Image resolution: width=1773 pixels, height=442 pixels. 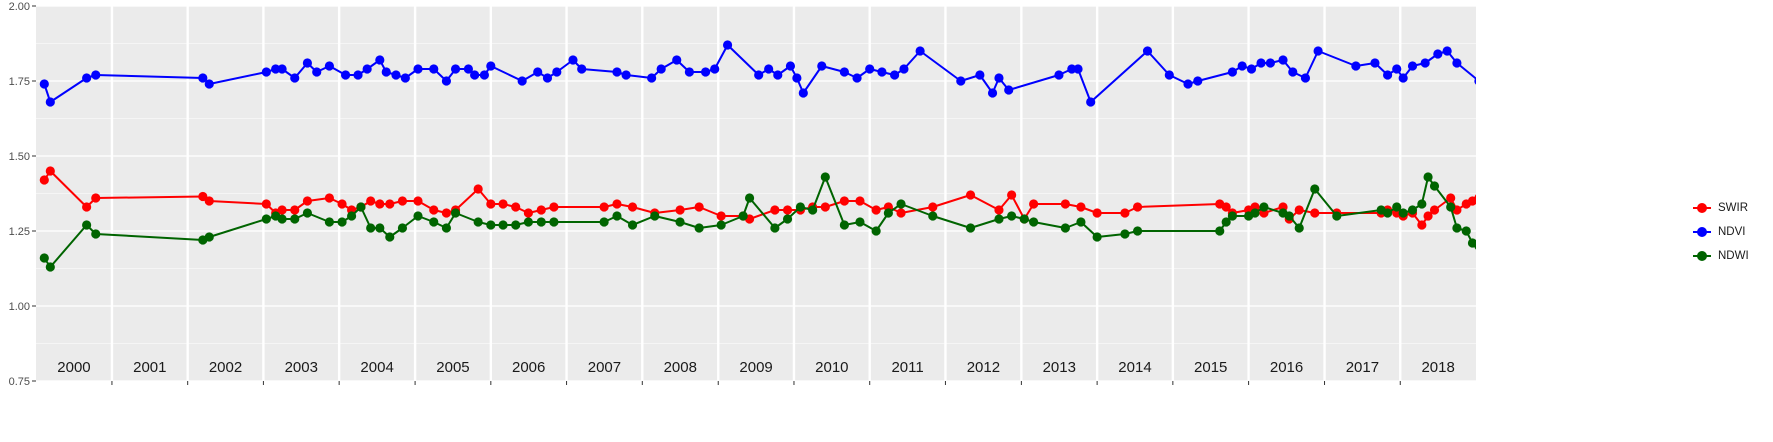 I want to click on y-tick-label: 0.75, so click(x=19, y=382).